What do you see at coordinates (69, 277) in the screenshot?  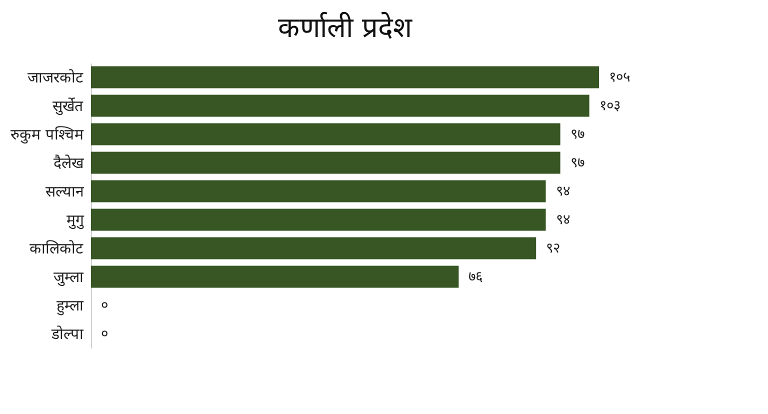 I see `y-tick-label: जुम्ला` at bounding box center [69, 277].